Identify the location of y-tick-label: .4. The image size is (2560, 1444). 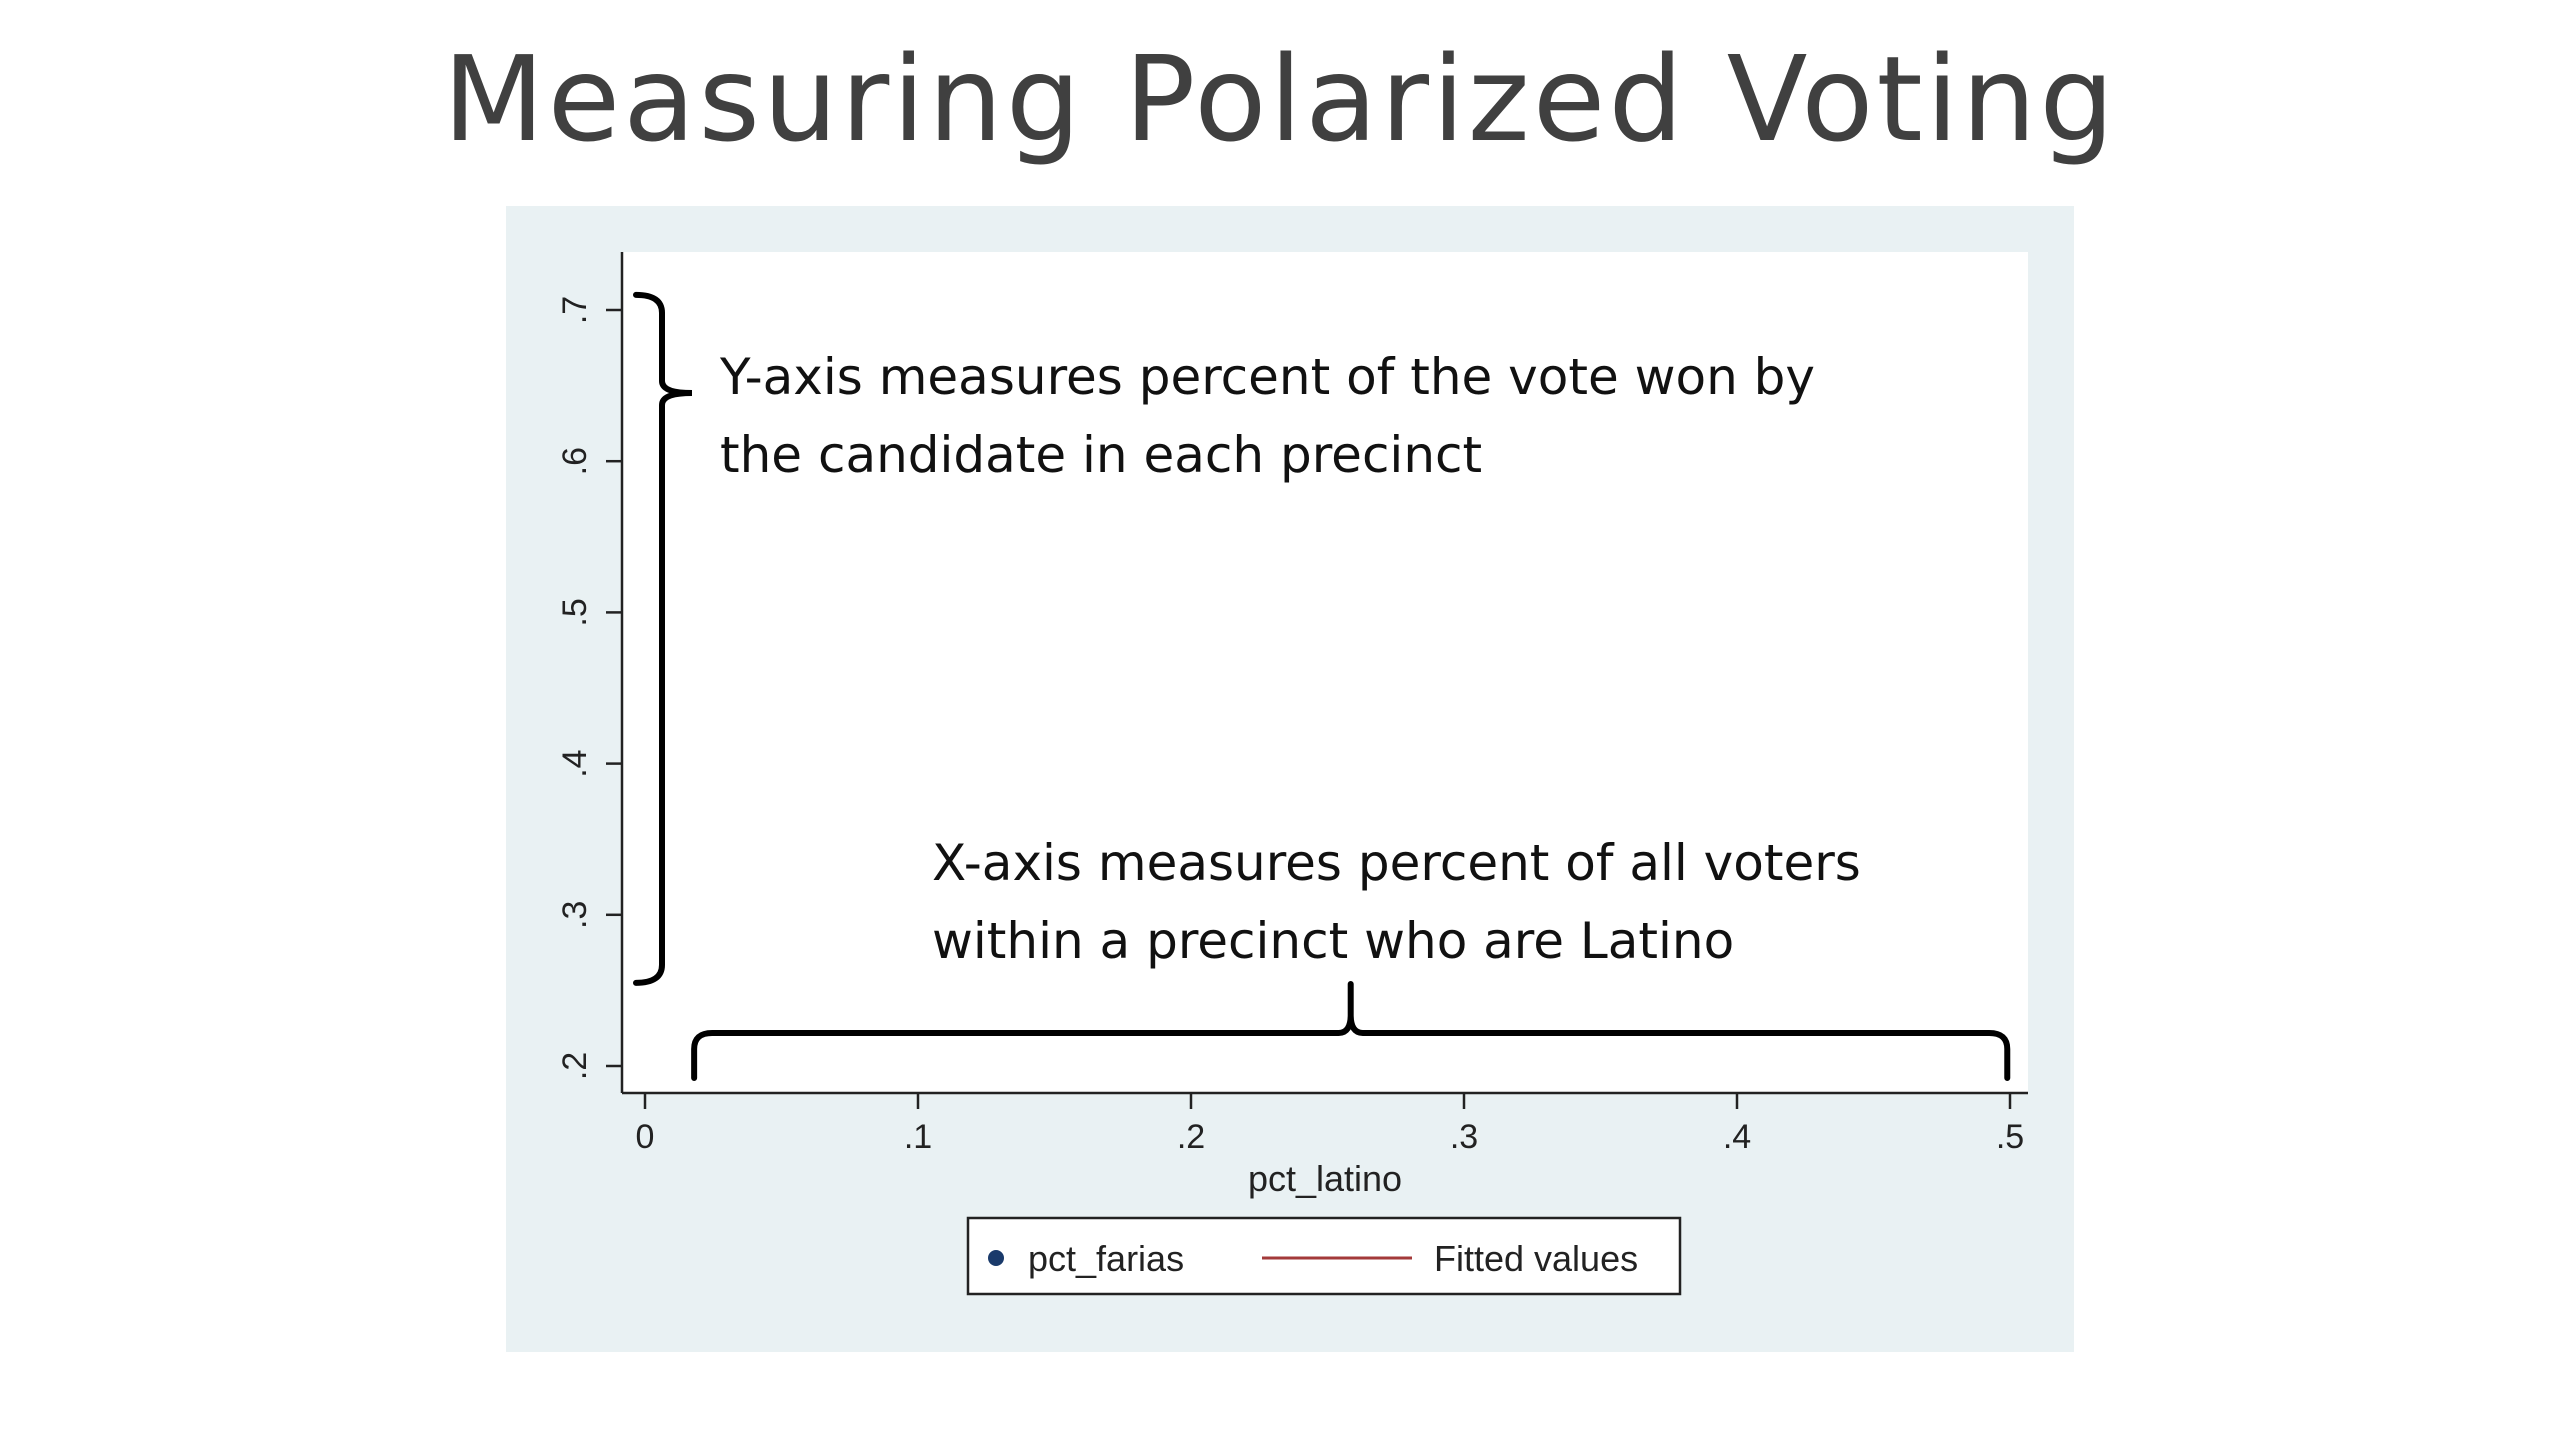
(575, 763).